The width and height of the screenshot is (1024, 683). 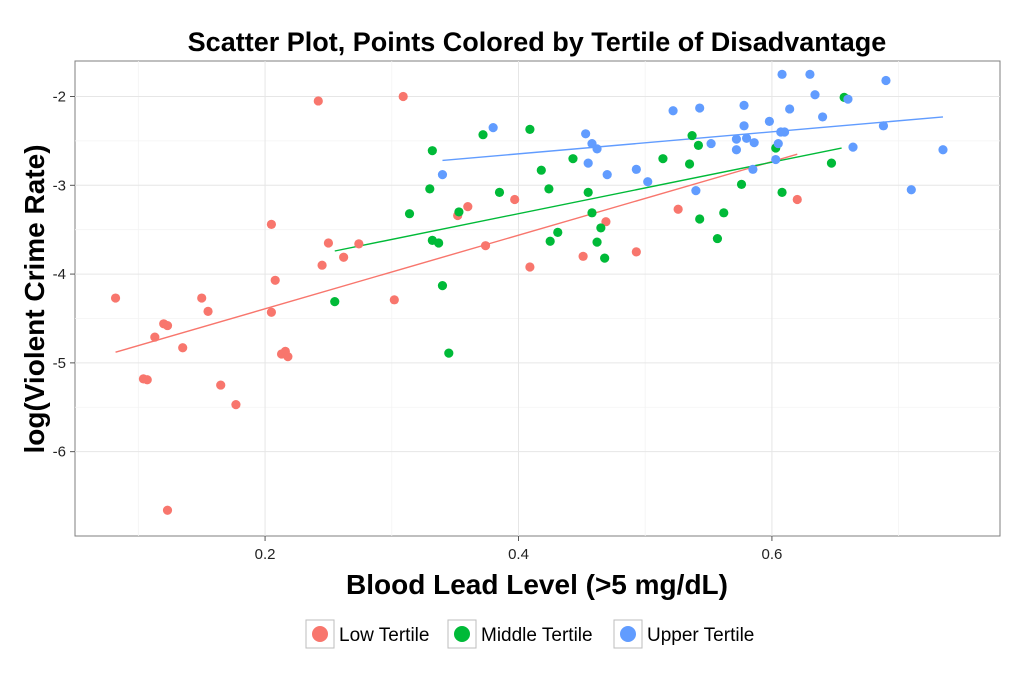 I want to click on y-axis-ticks: -6 -5 -4 -3 -2, so click(x=64, y=275).